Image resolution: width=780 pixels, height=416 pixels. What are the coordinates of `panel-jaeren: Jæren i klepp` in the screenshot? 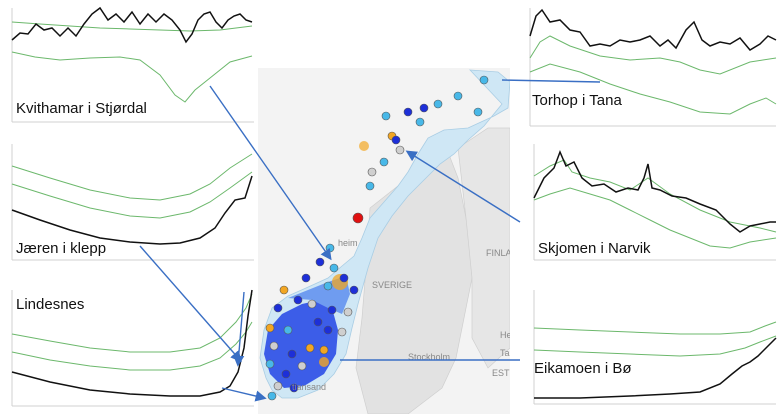 It's located at (129, 204).